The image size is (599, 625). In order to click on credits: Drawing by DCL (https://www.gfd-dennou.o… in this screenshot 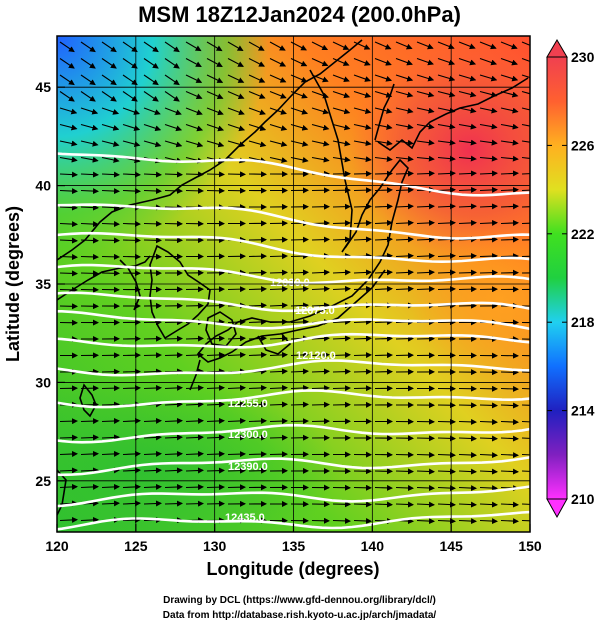, I will do `click(299, 608)`.